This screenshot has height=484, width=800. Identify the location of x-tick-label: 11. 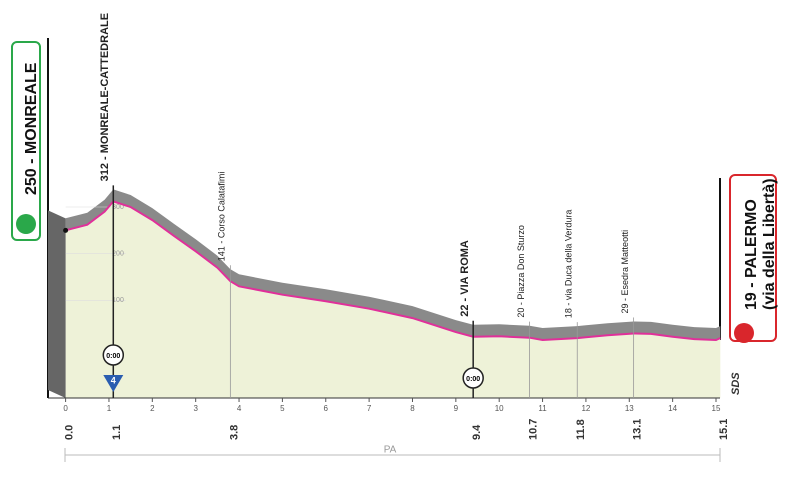
(542, 408).